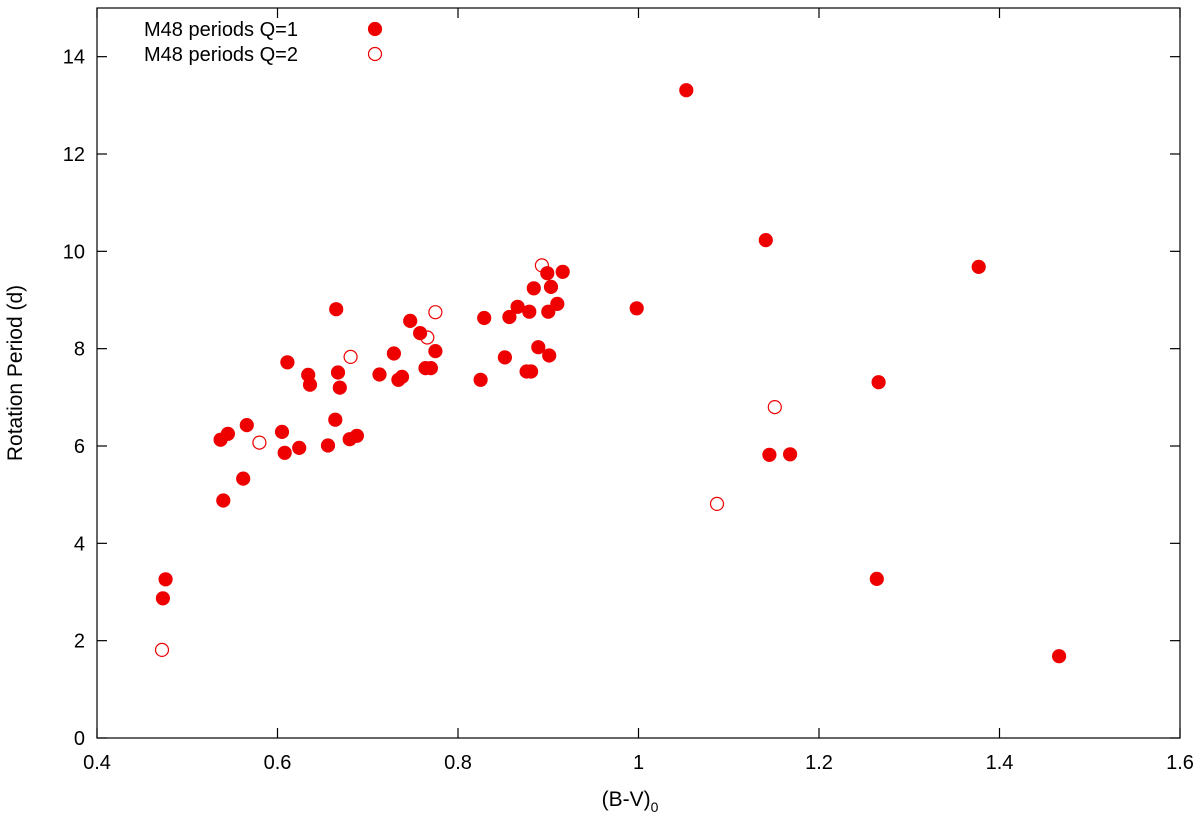 The image size is (1200, 816). Describe the element at coordinates (15, 373) in the screenshot. I see `y-axis-title: Rotation Period (d)` at that location.